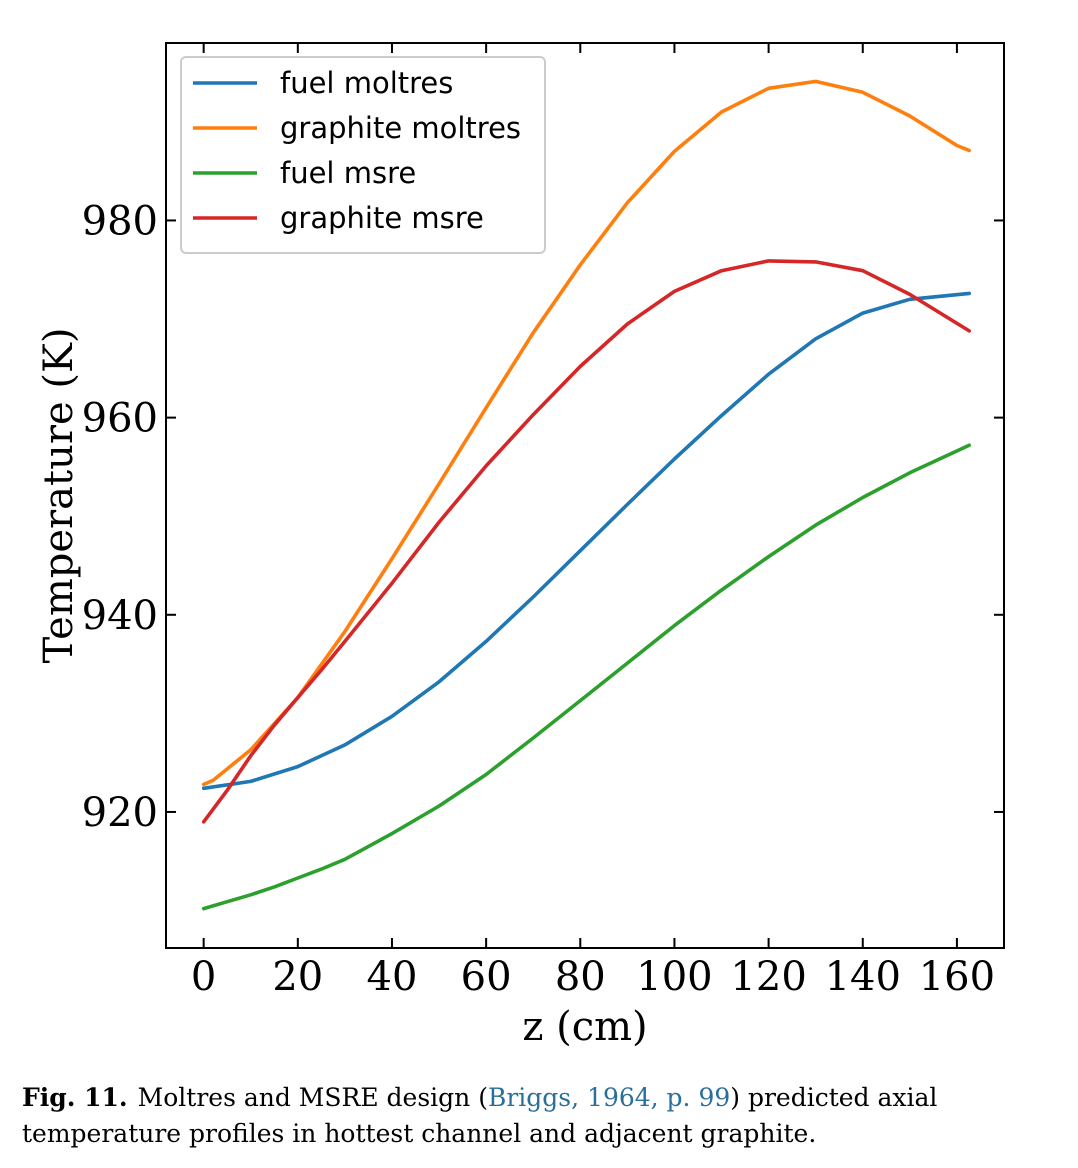 The height and width of the screenshot is (1168, 1078). What do you see at coordinates (392, 977) in the screenshot?
I see `x-tick-label: 40` at bounding box center [392, 977].